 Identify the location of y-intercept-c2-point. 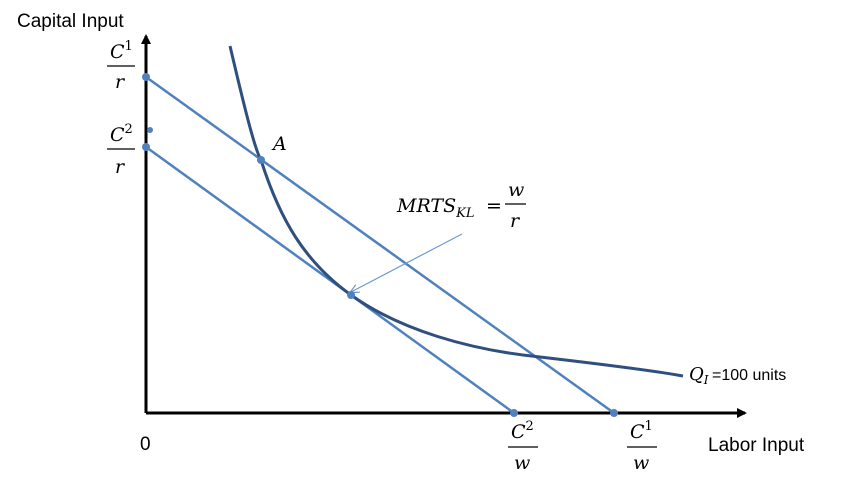
(146, 147).